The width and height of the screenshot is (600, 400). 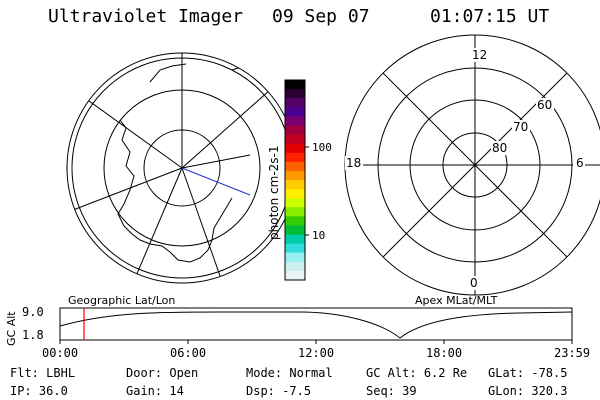 What do you see at coordinates (490, 16) in the screenshot?
I see `observation-time: 01:07:15 UT` at bounding box center [490, 16].